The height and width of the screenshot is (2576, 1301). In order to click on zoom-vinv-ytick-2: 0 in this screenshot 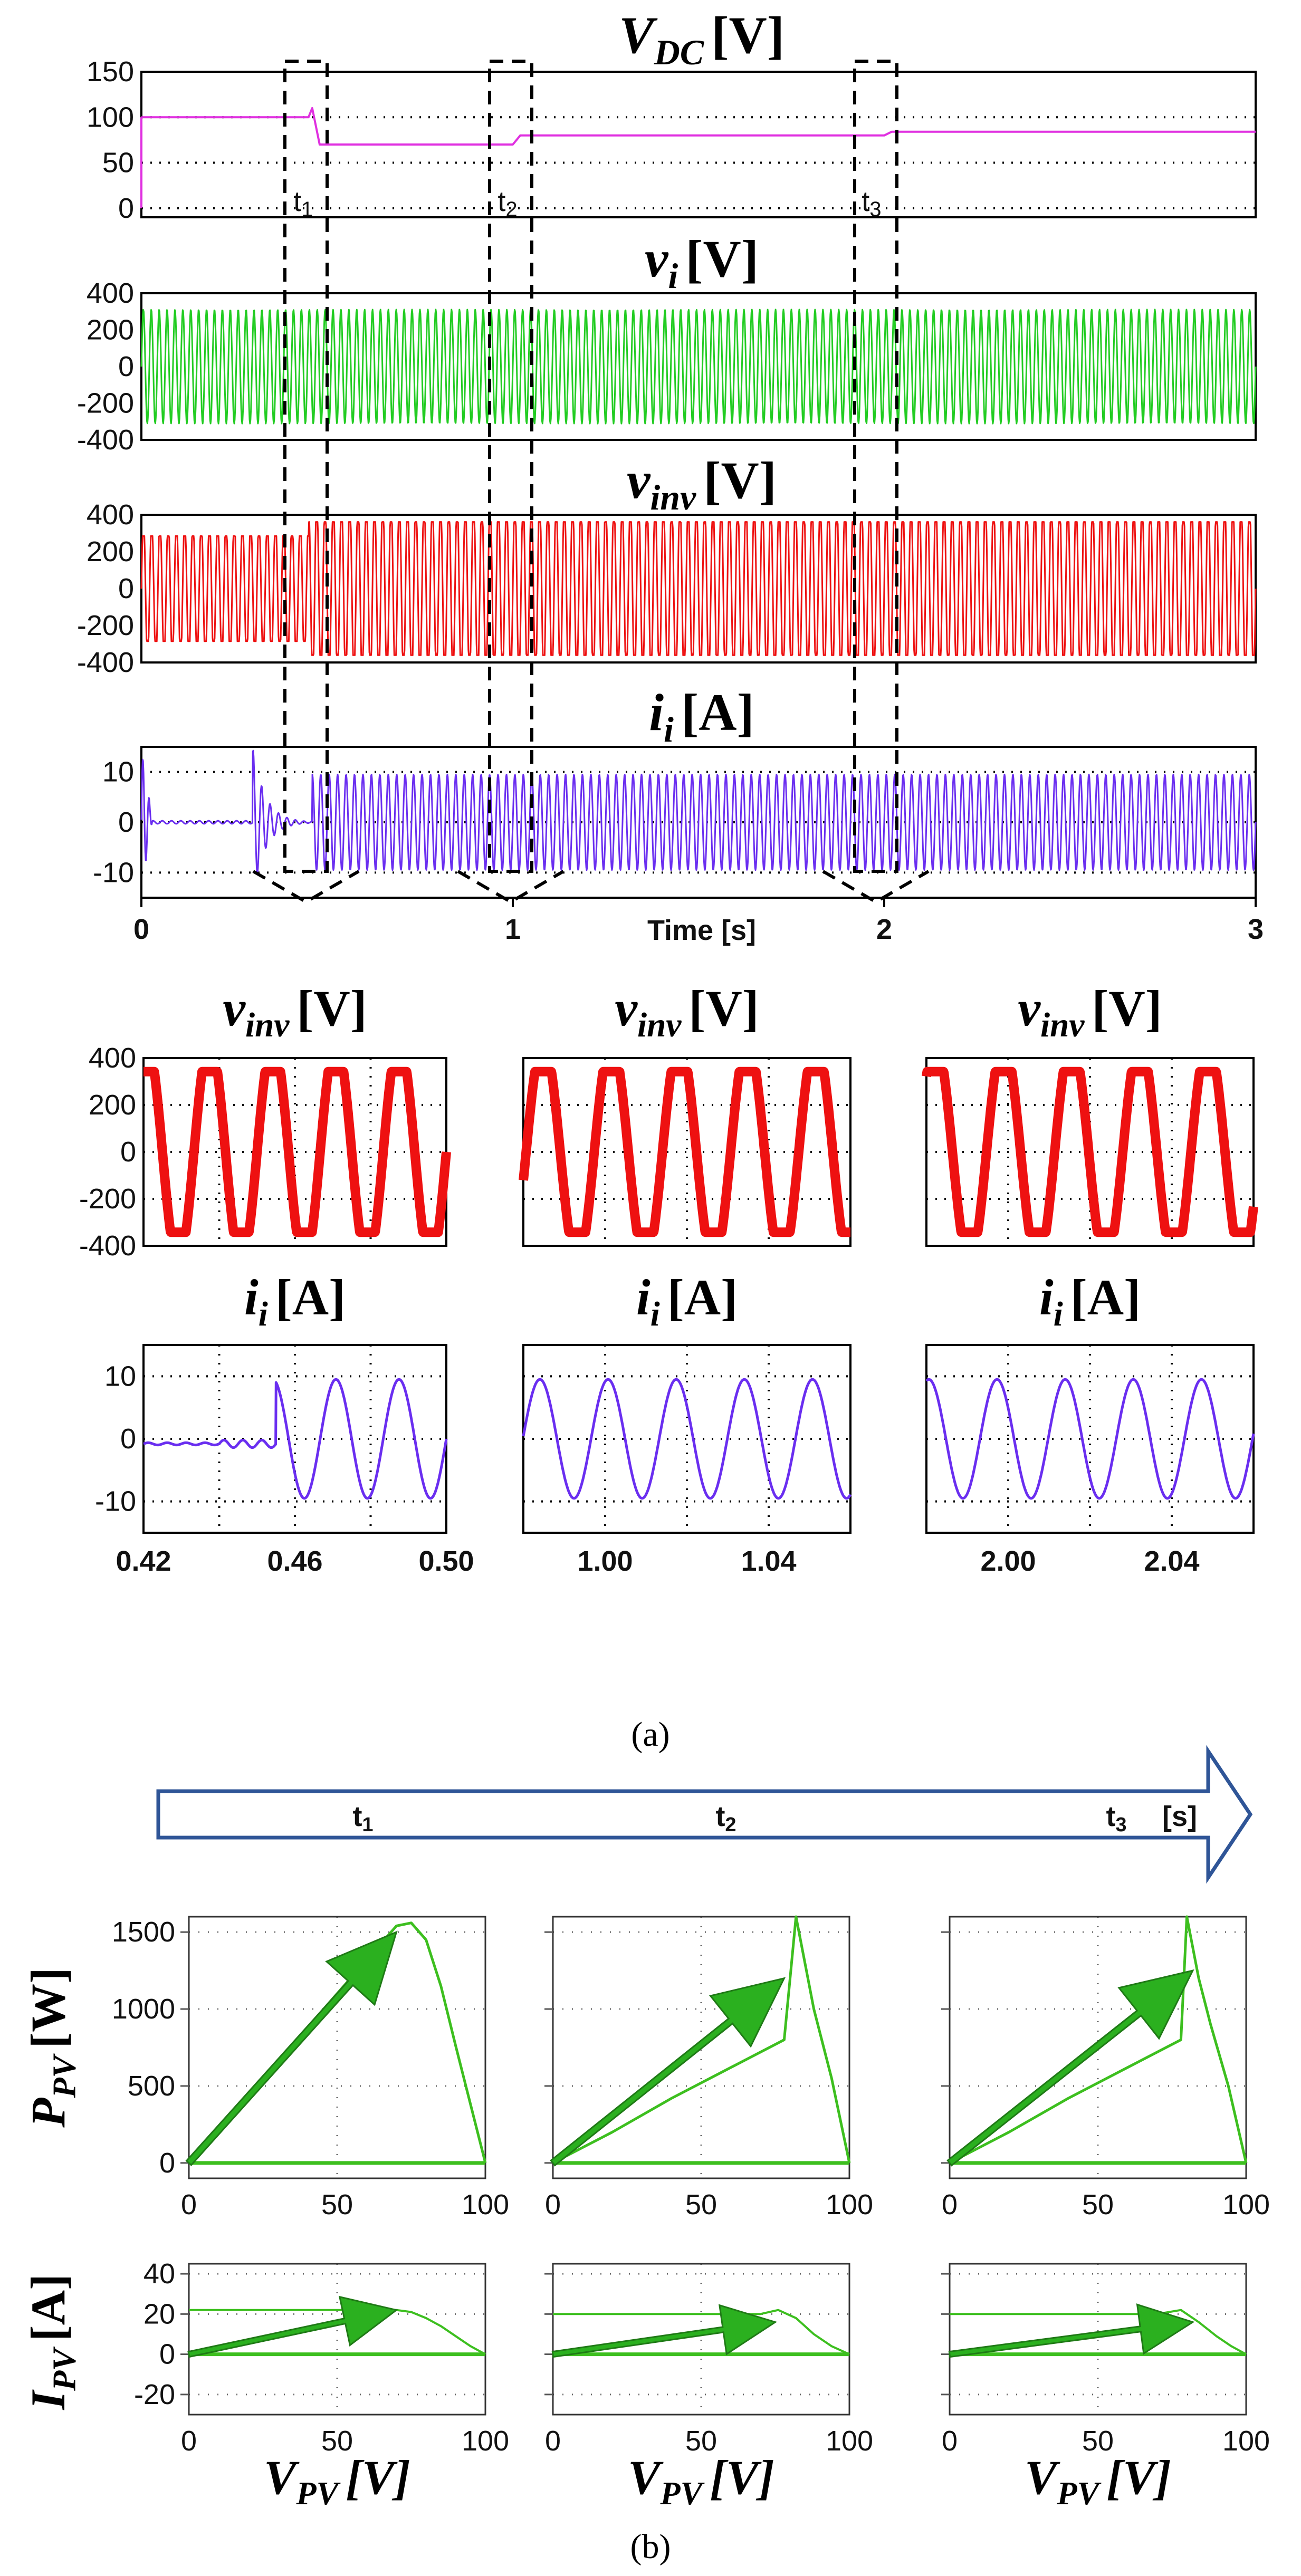, I will do `click(128, 1152)`.